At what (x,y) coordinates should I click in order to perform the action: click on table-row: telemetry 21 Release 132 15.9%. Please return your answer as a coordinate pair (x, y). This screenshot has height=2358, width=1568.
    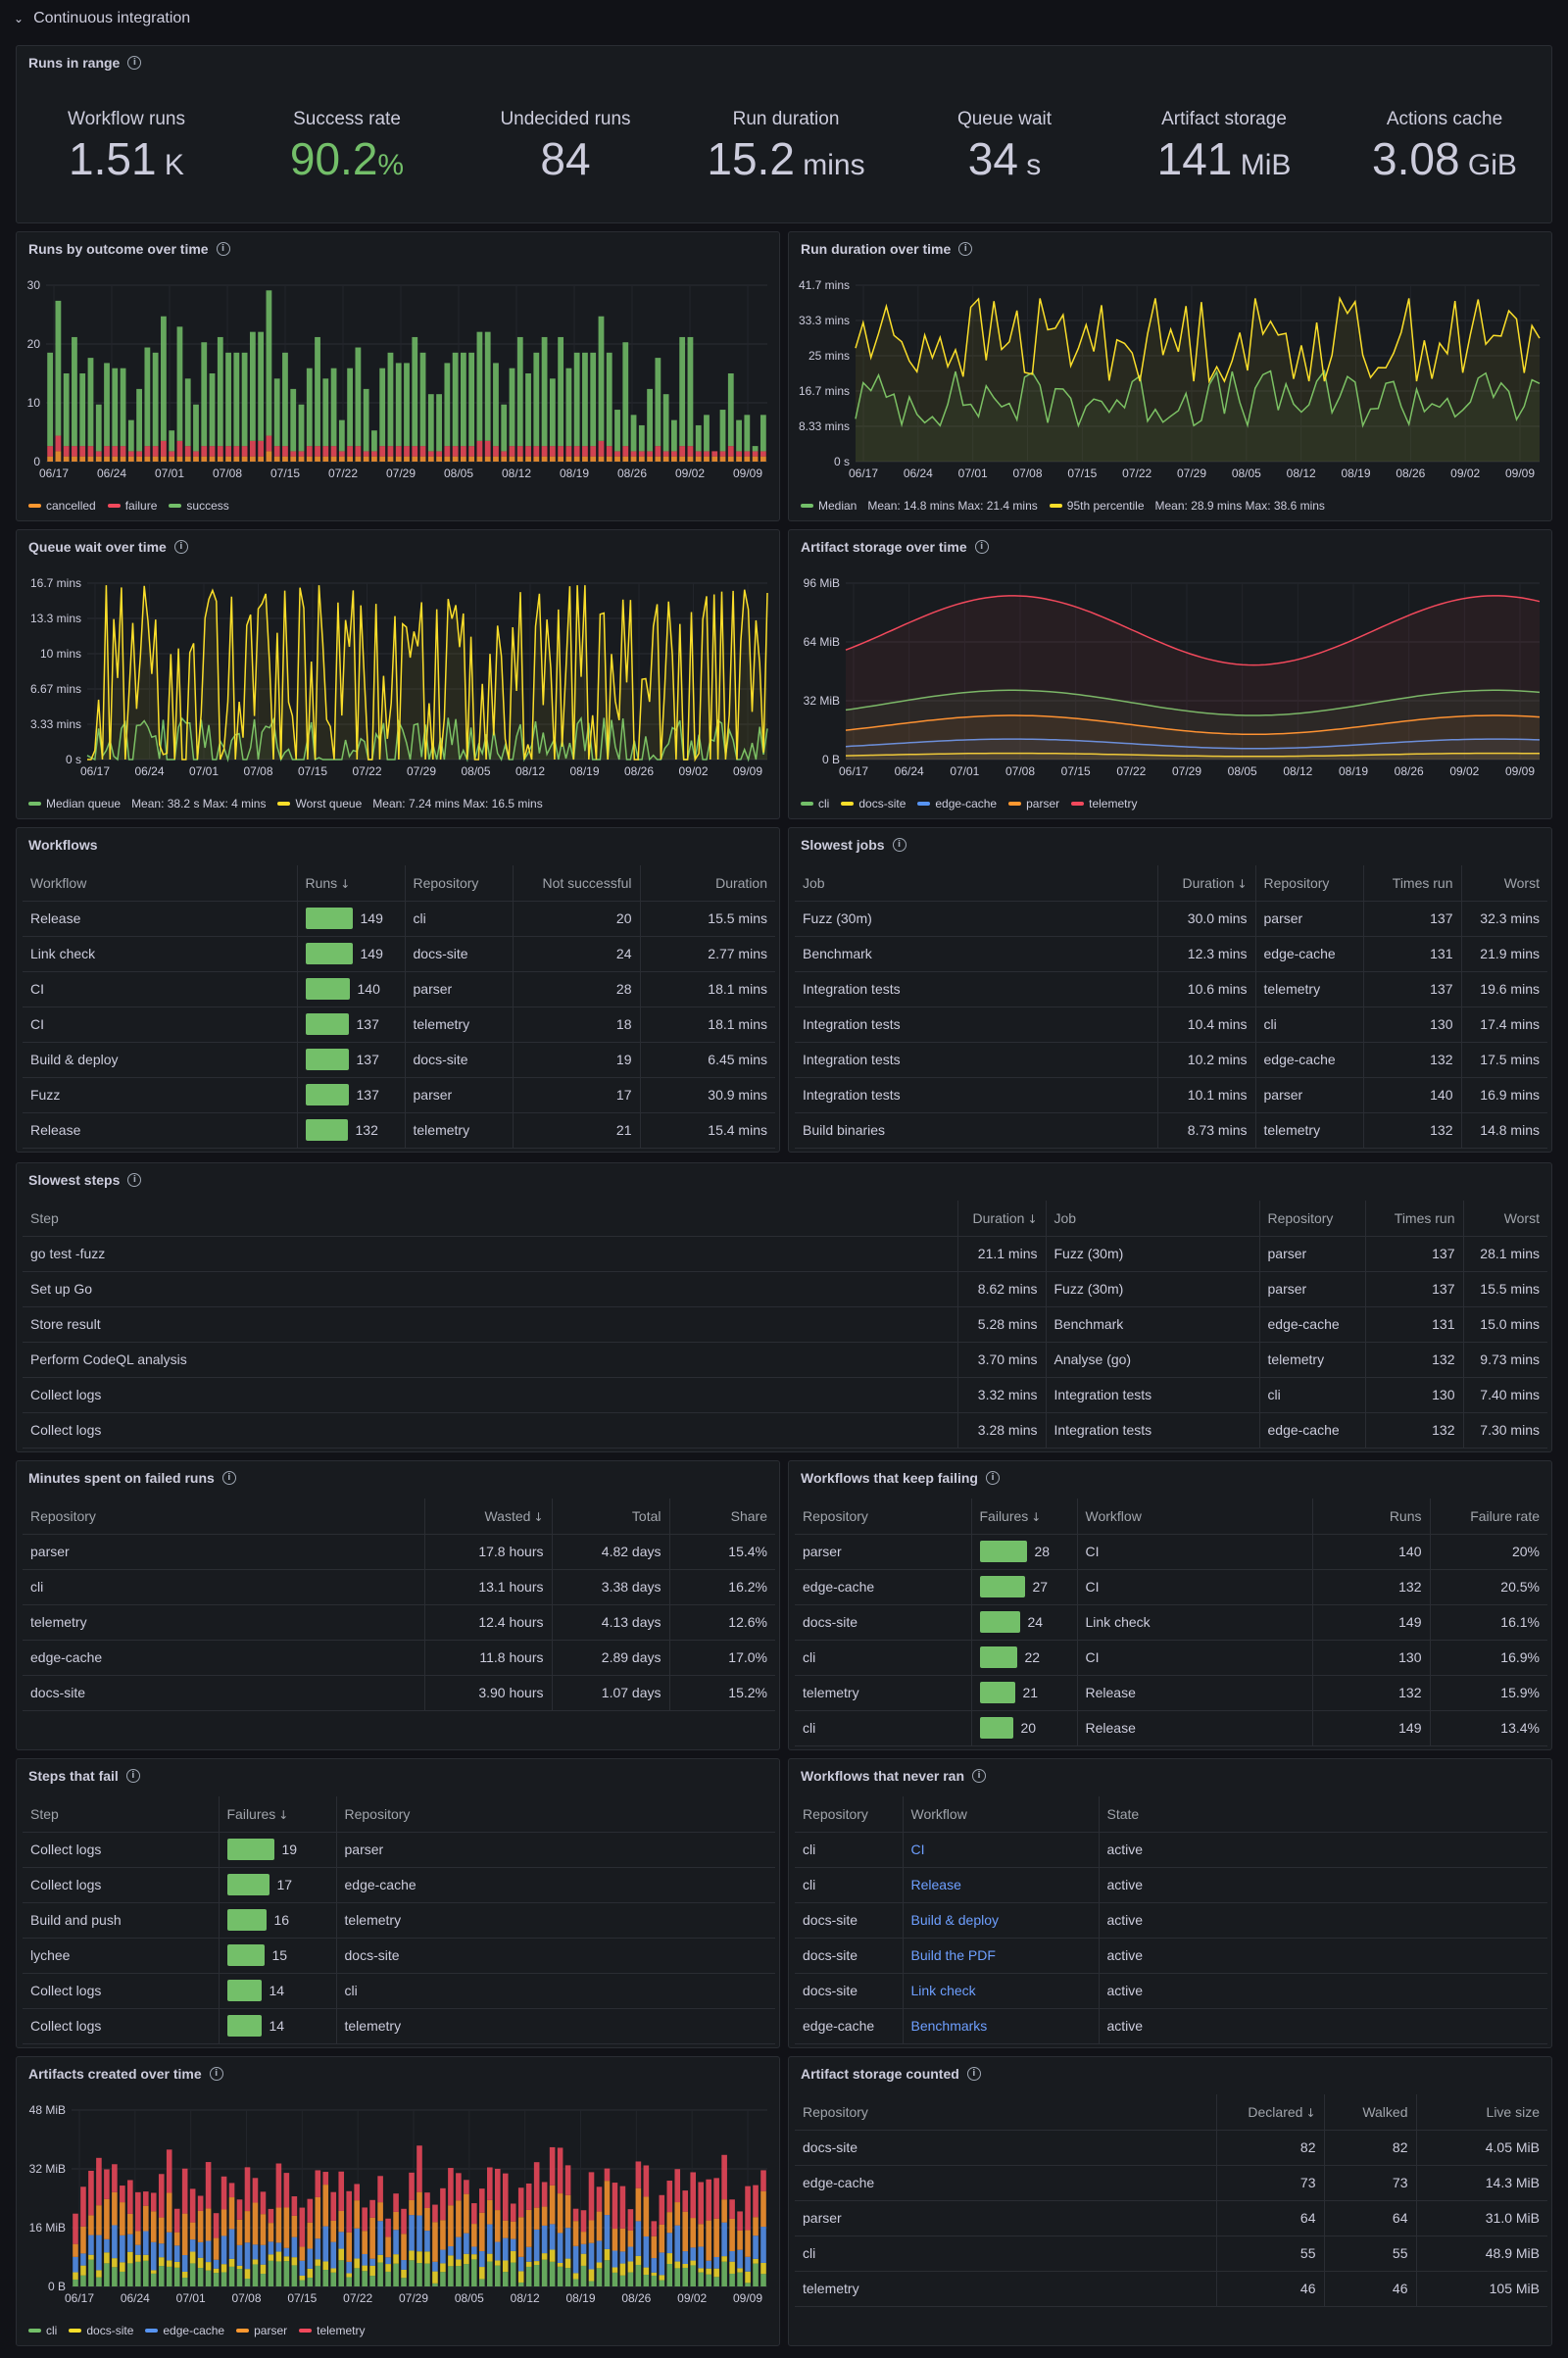
    Looking at the image, I should click on (1171, 1693).